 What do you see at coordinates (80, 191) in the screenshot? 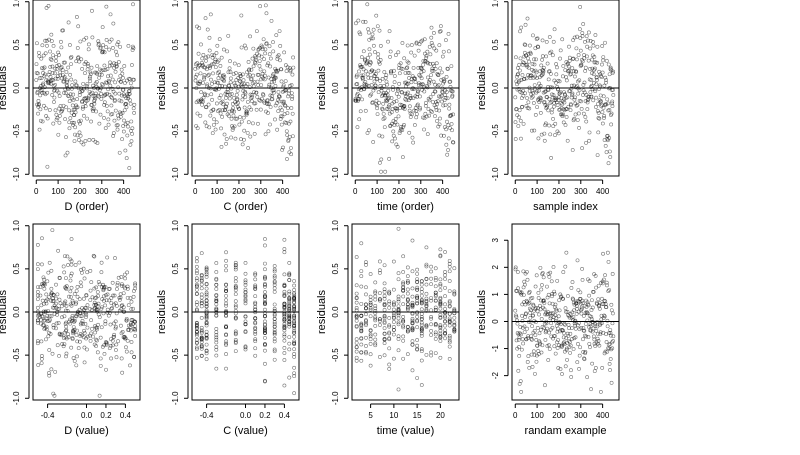
I see `x-tick-label: 200` at bounding box center [80, 191].